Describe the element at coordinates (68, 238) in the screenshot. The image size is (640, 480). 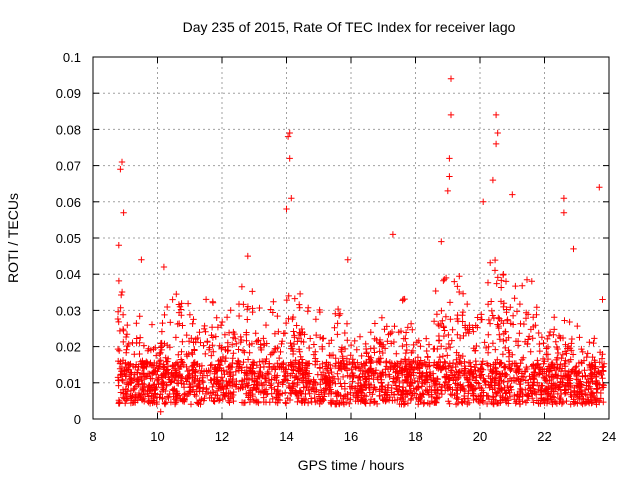
I see `y-tick-label: 0.05` at that location.